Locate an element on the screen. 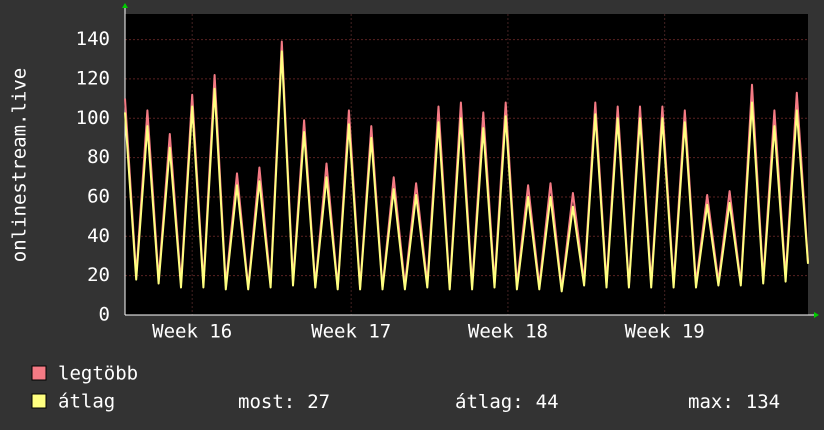 The image size is (824, 430). stat-label: most: is located at coordinates (266, 402).